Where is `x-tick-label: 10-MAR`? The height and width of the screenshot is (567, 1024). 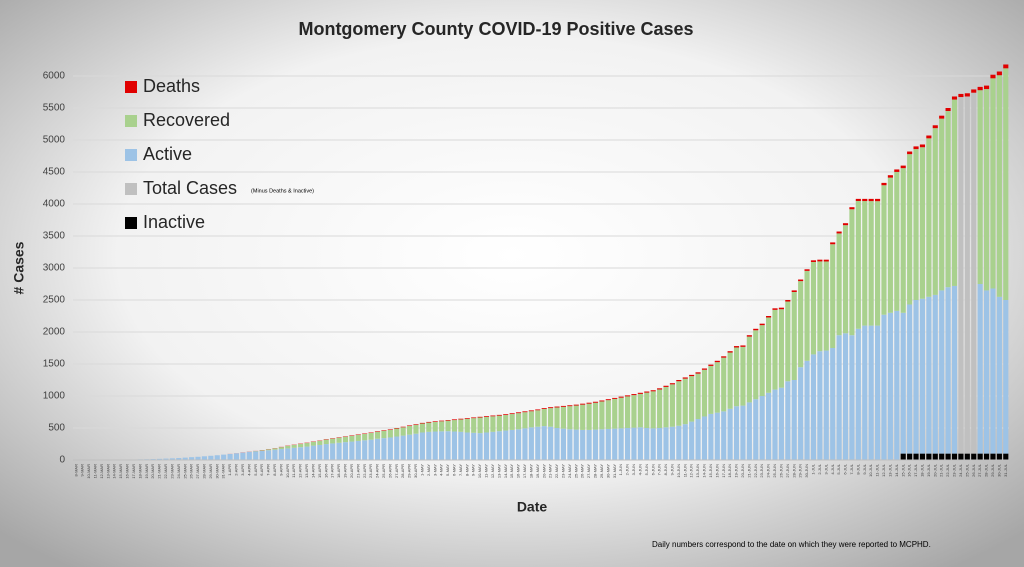 x-tick-label: 10-MAR is located at coordinates (88, 471).